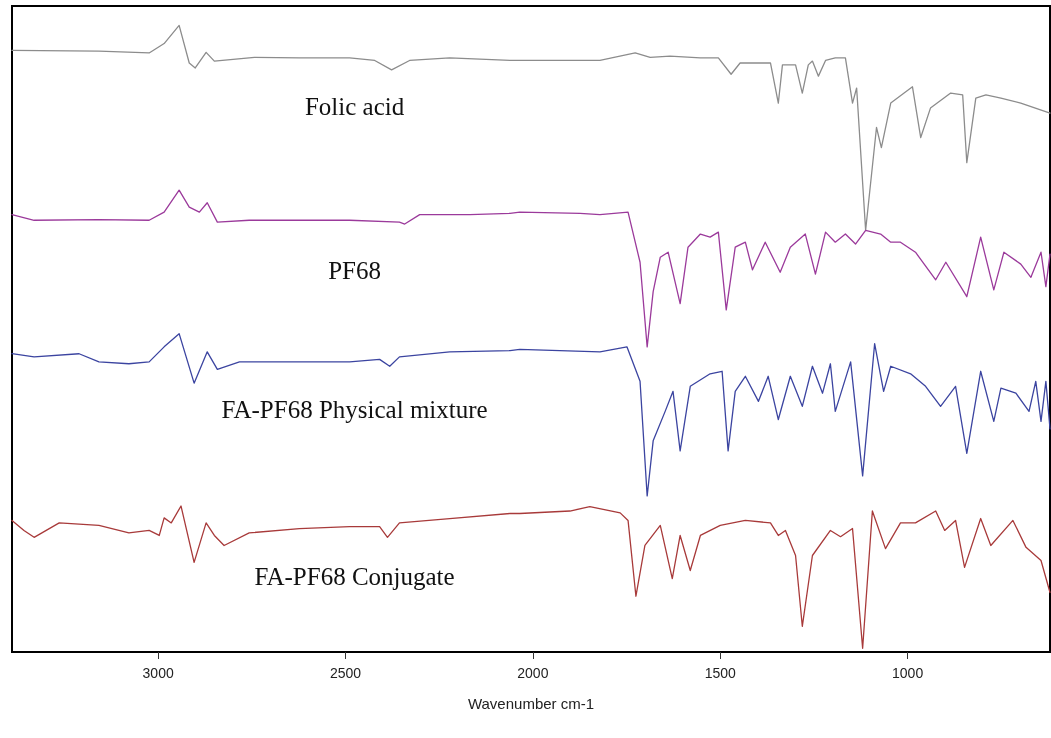 The height and width of the screenshot is (738, 1051). I want to click on x-tick-label: 2000, so click(533, 673).